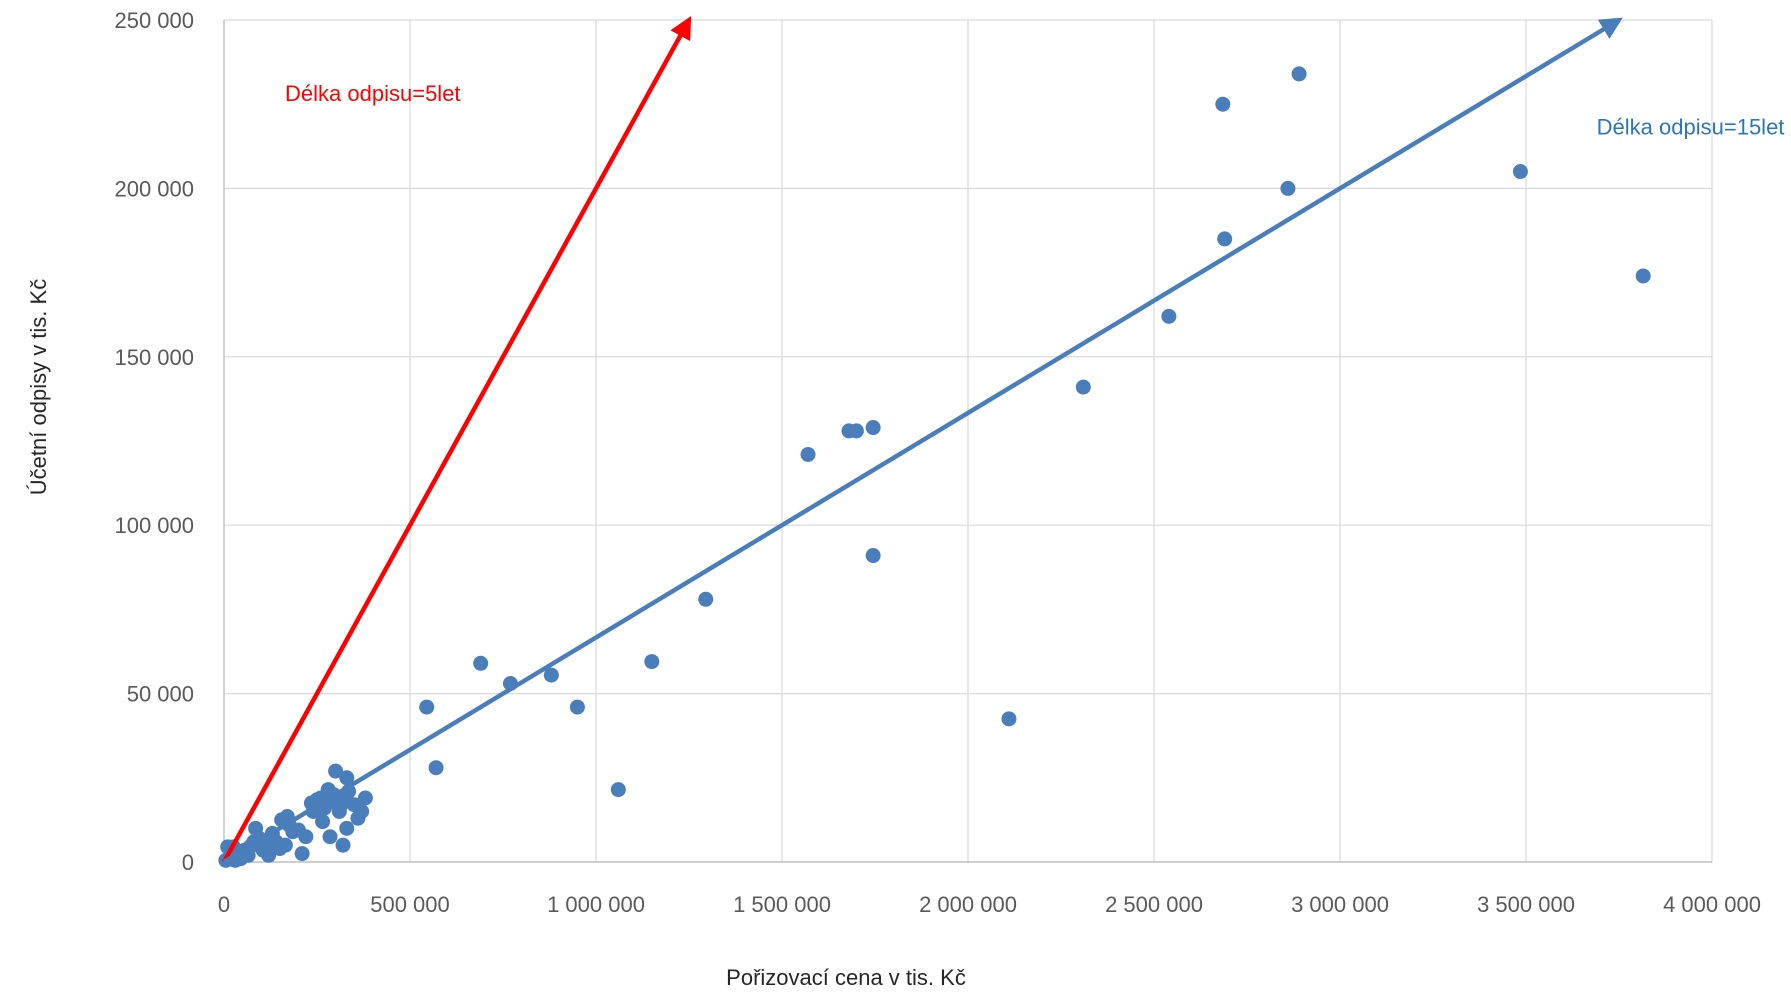 This screenshot has width=1791, height=994. I want to click on y-tick-label: 250 000, so click(154, 20).